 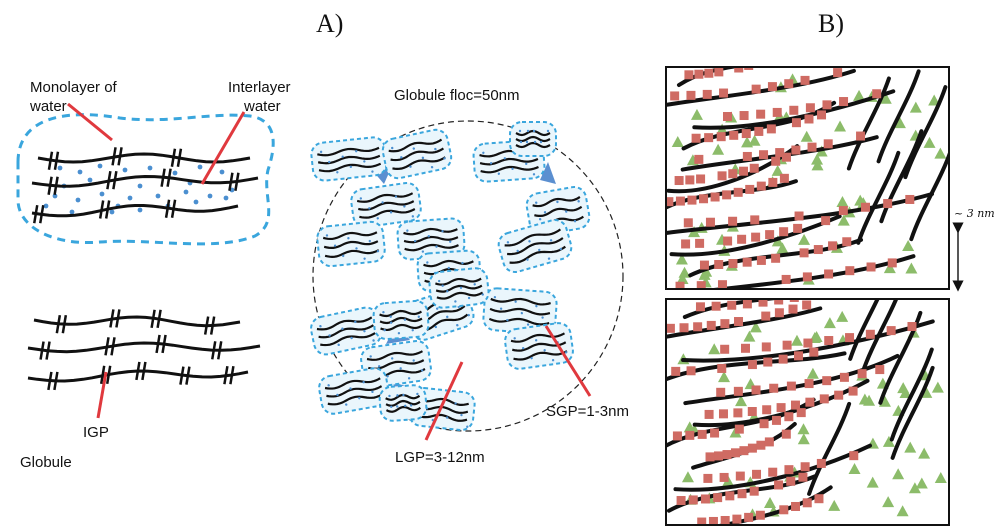 I want to click on pore, so click(x=548, y=173).